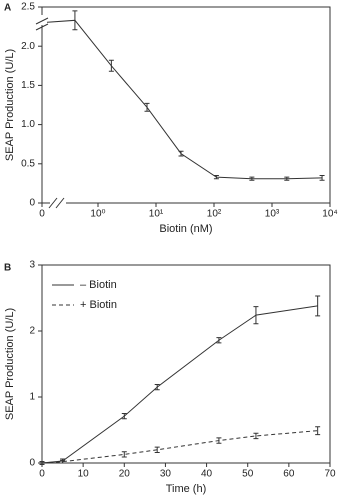 This screenshot has height=497, width=342. Describe the element at coordinates (28, 7) in the screenshot. I see `y-tick-label: 2.5` at that location.